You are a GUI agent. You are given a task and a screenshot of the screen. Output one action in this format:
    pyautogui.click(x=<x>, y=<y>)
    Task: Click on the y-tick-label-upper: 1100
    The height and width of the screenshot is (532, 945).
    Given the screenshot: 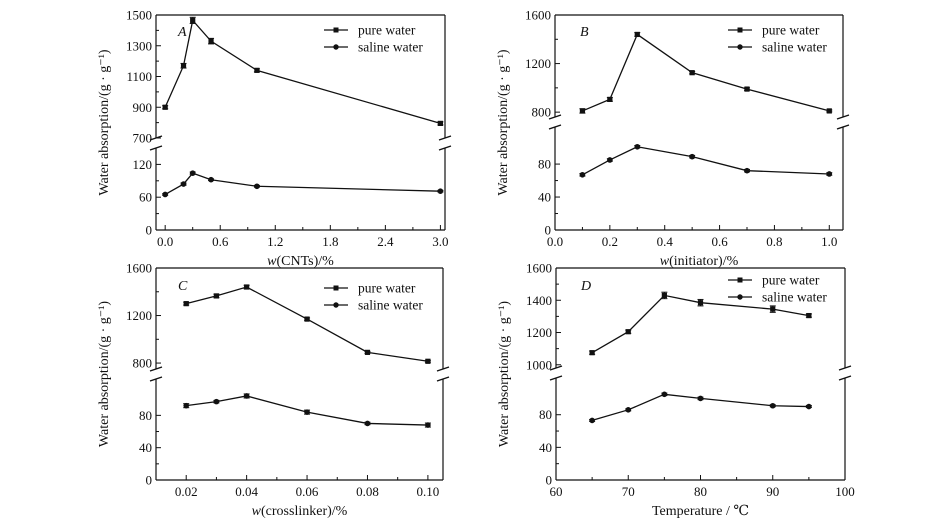 What is the action you would take?
    pyautogui.click(x=139, y=76)
    